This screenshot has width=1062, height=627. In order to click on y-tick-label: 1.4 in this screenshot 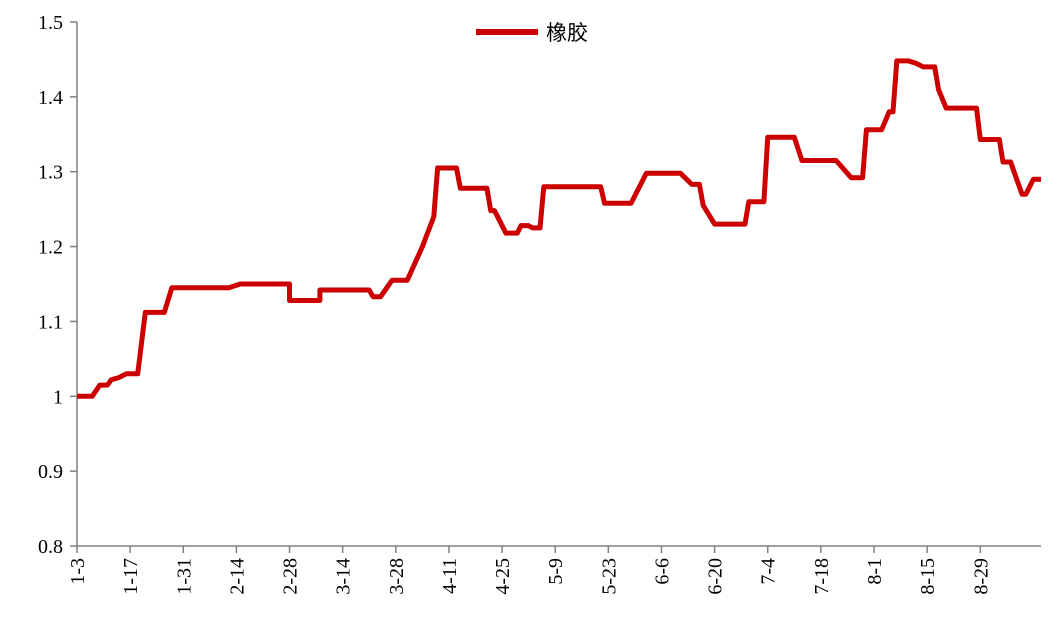, I will do `click(50, 98)`.